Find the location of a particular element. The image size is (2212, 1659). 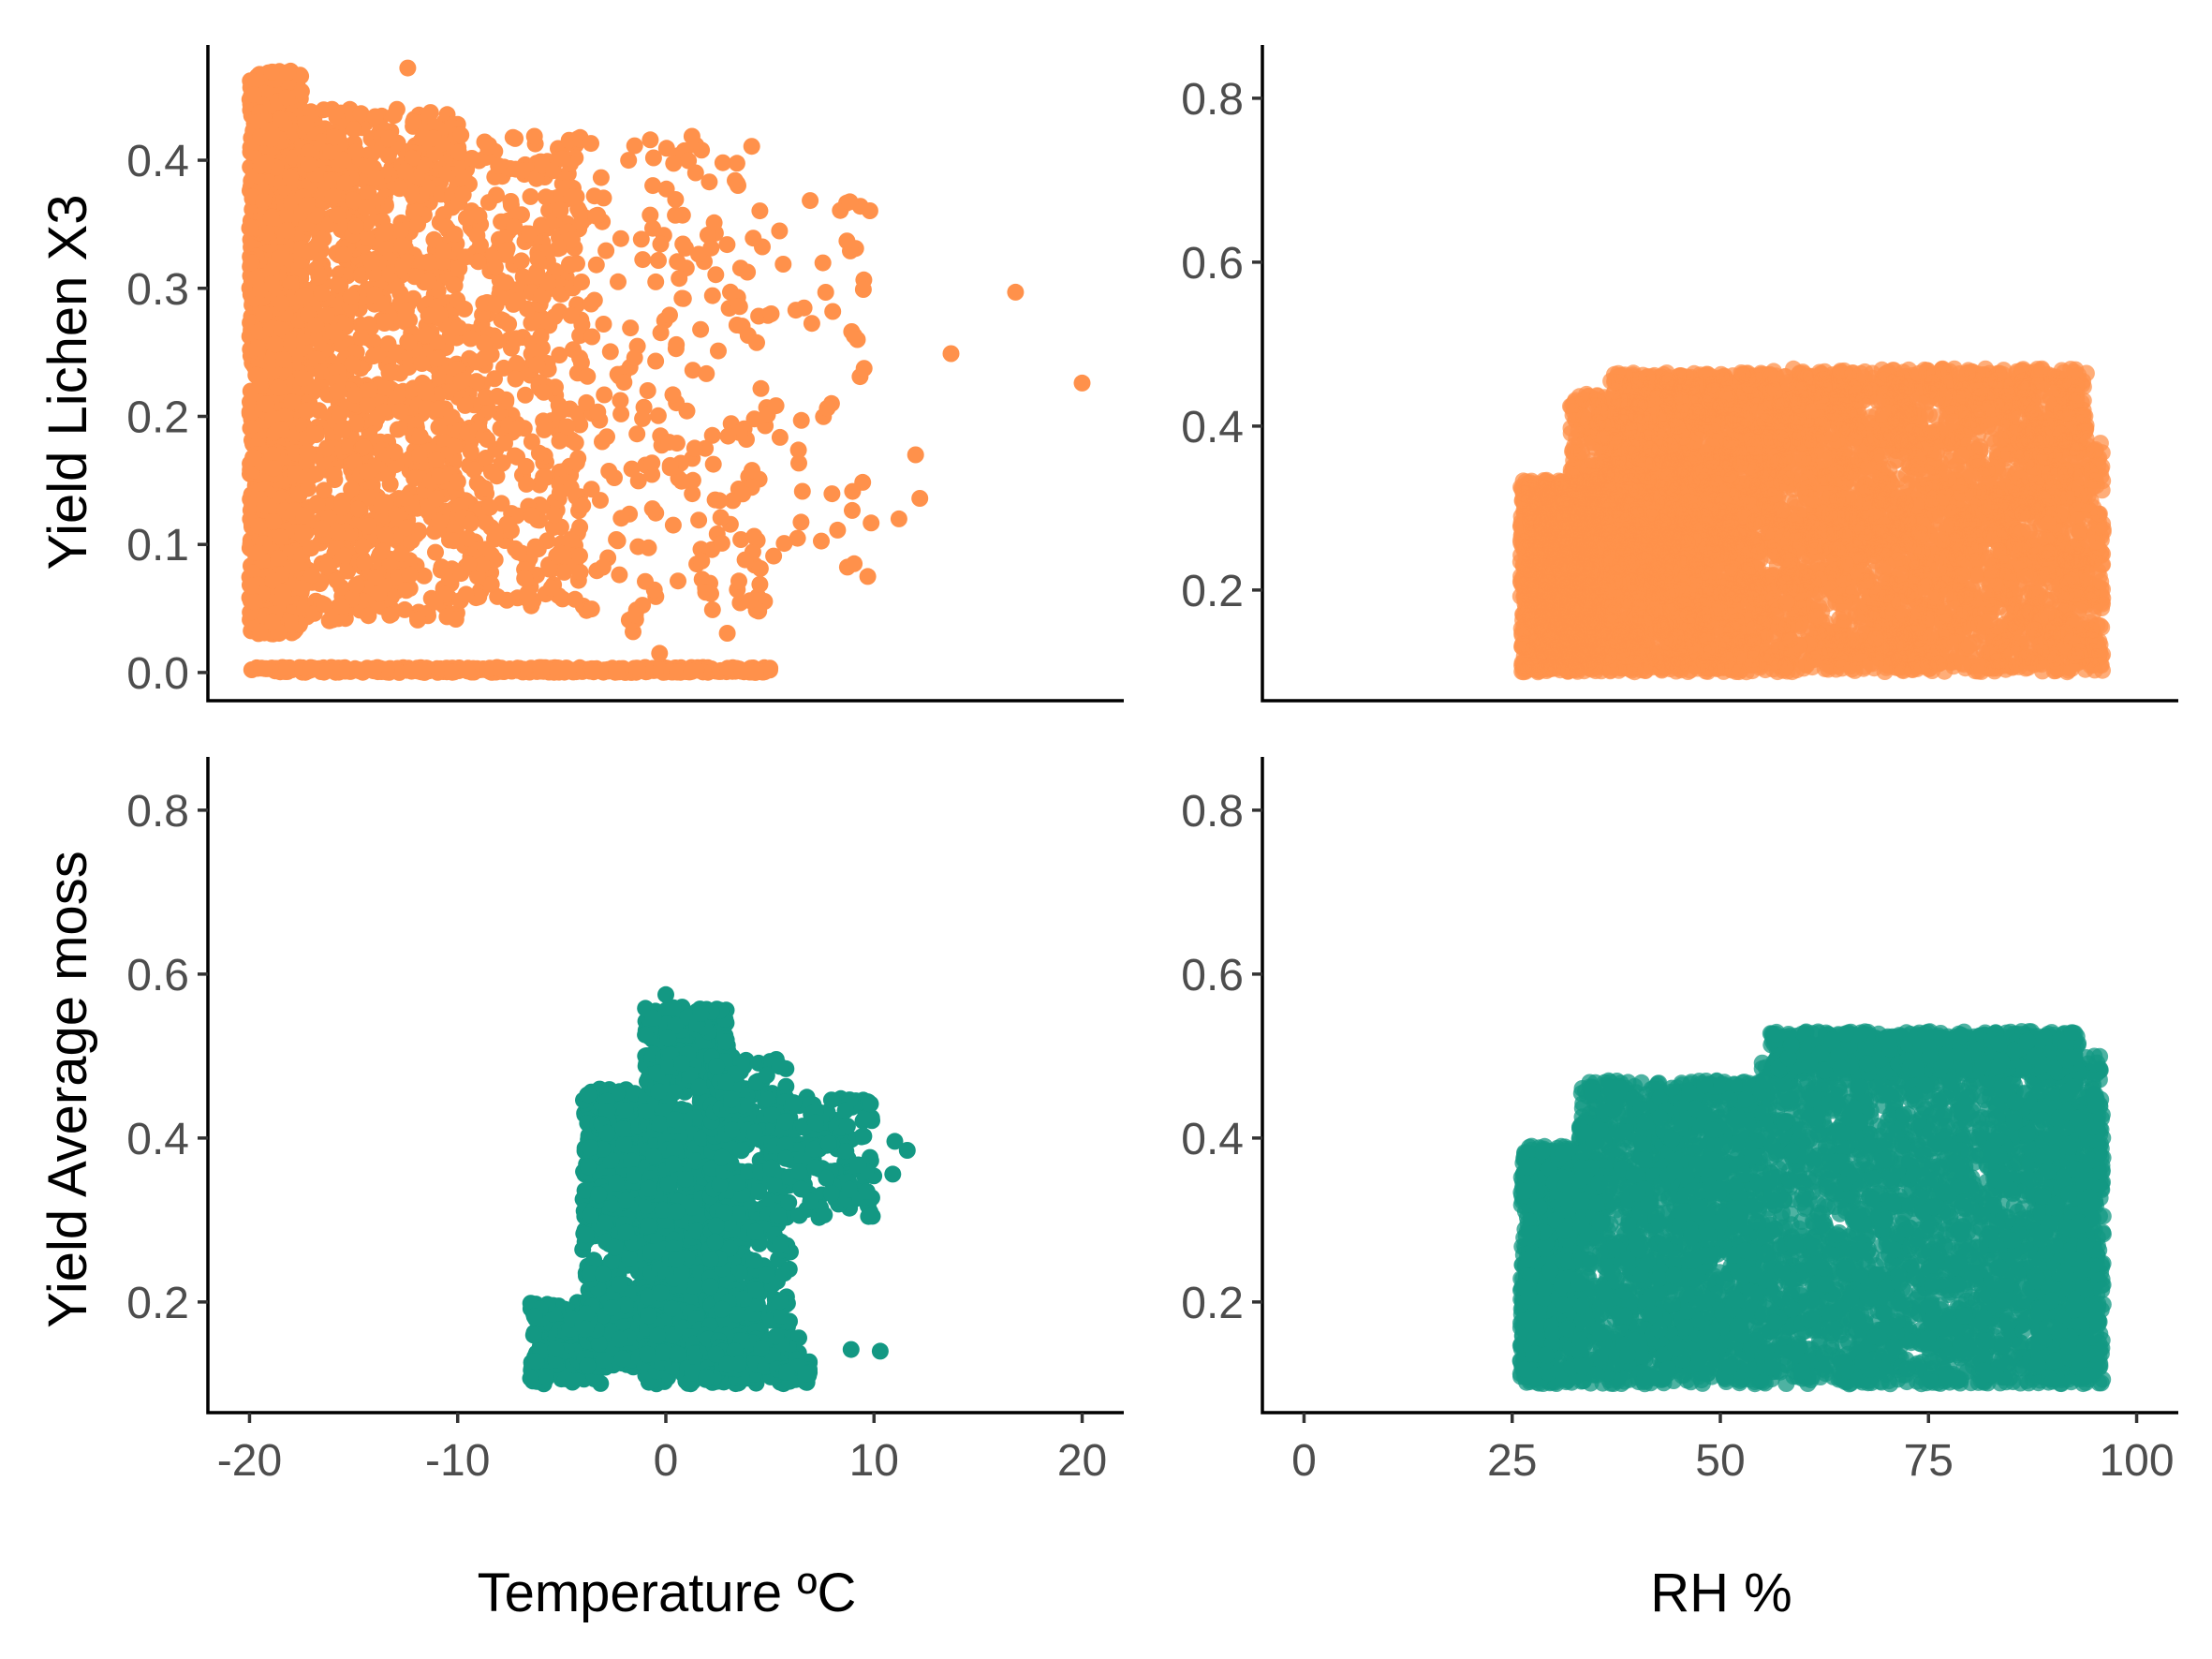

y-tick-label: 0.3 is located at coordinates (157, 290).